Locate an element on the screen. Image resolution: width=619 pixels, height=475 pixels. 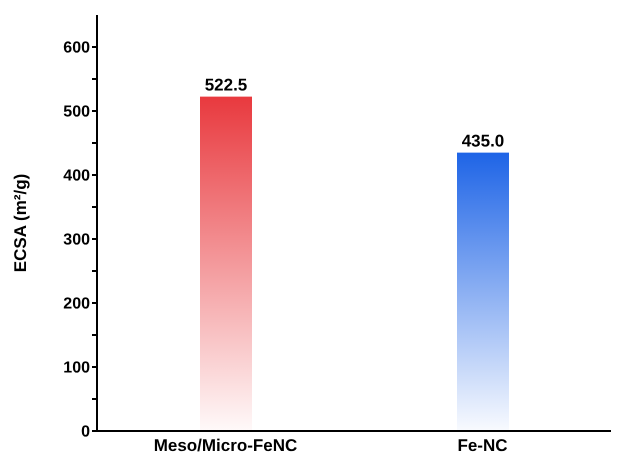
y-tick-label: 500 is located at coordinates (76, 112).